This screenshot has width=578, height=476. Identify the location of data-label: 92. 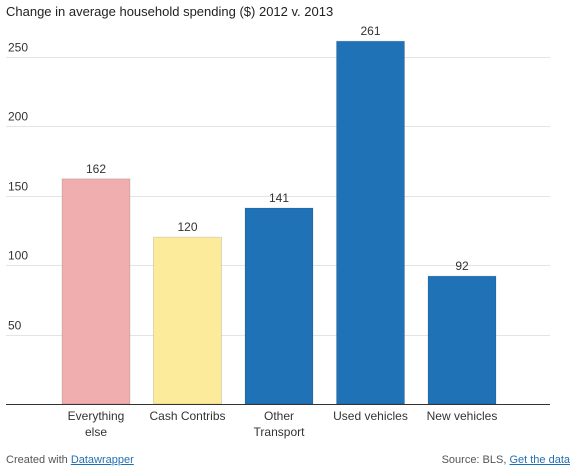
(462, 266).